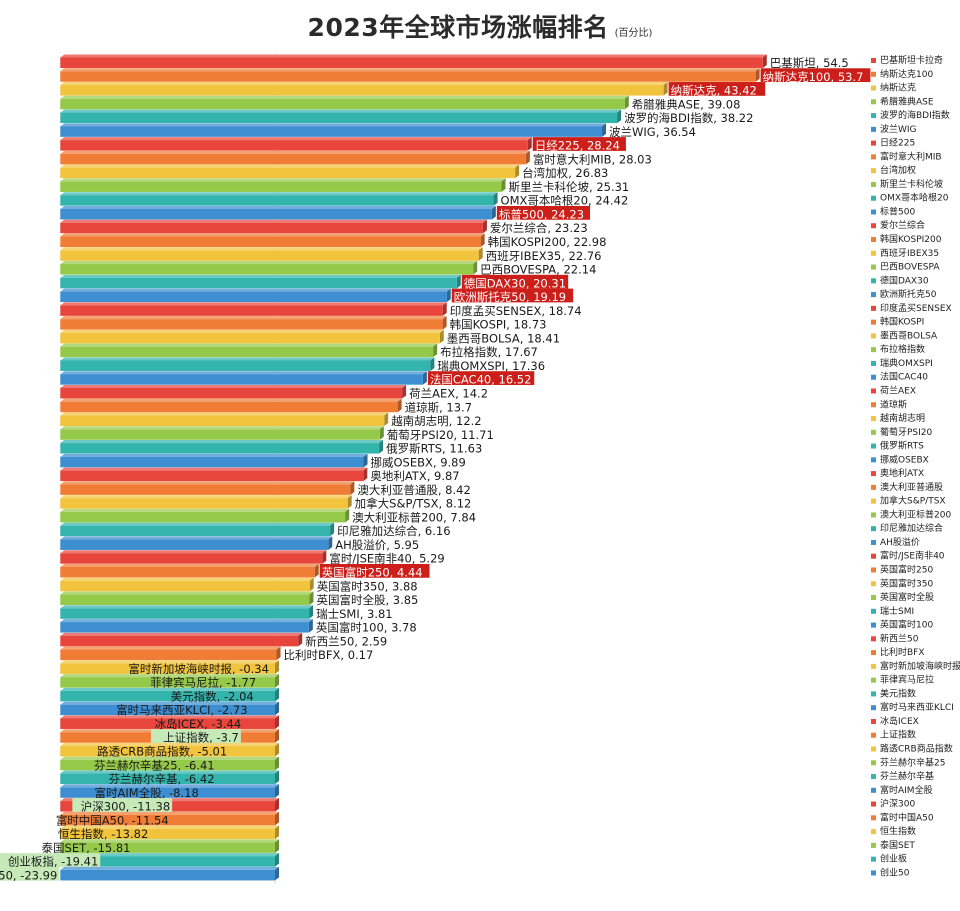 The height and width of the screenshot is (911, 960). What do you see at coordinates (356, 158) in the screenshot?
I see `bar-group: 富时意大利MIB, 28.03` at bounding box center [356, 158].